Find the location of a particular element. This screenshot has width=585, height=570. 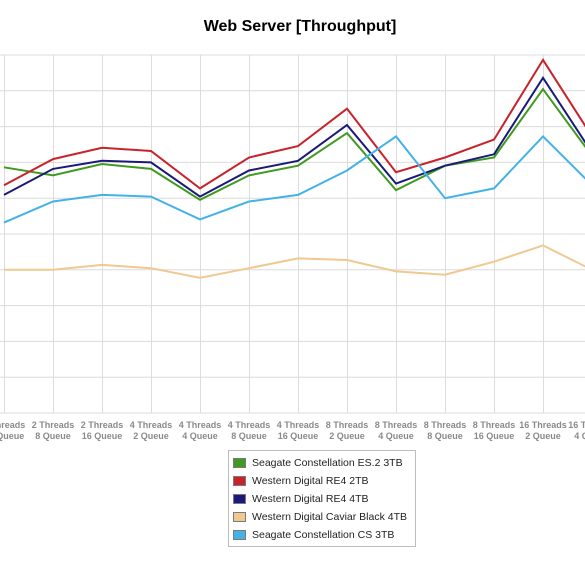

x-tick-label: 2 Threads 8 Queue is located at coordinates (53, 430).